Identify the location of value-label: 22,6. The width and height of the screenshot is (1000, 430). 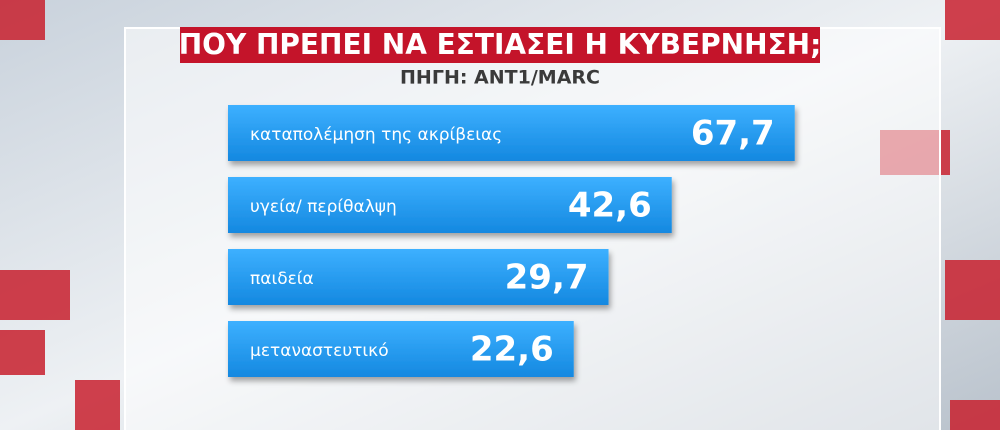
(512, 350).